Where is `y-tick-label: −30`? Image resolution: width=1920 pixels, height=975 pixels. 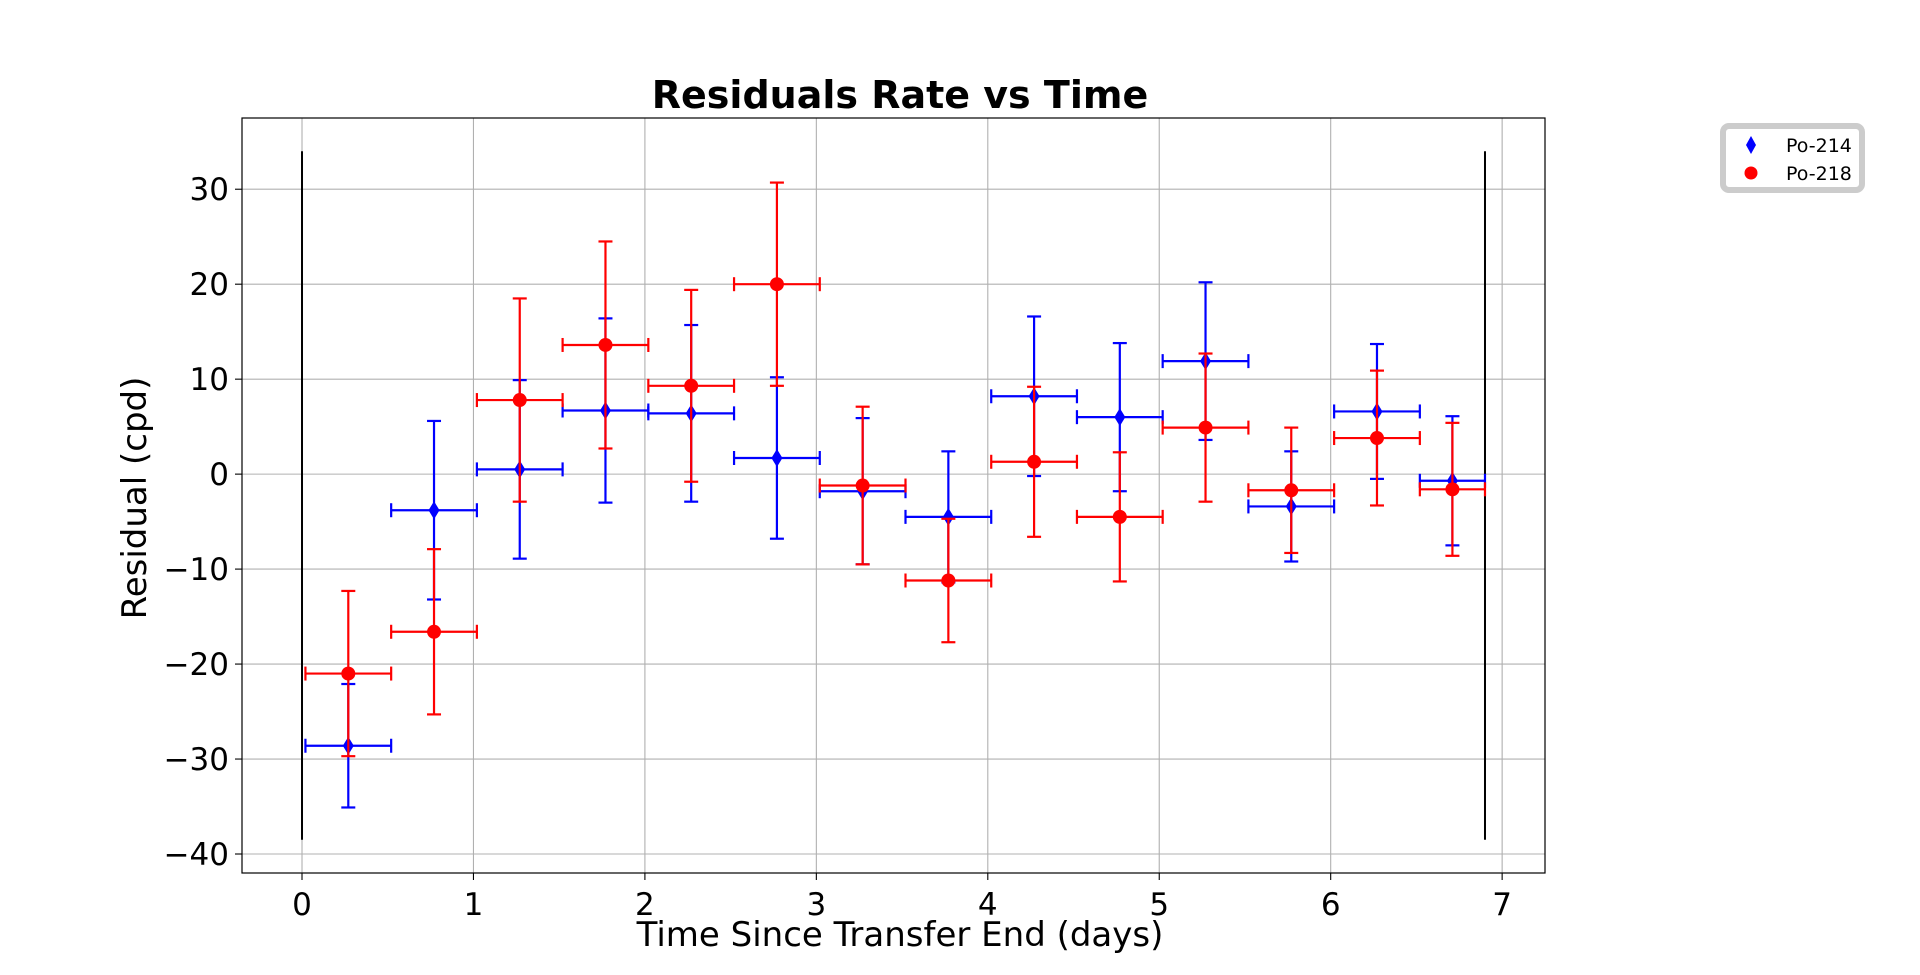 y-tick-label: −30 is located at coordinates (196, 760).